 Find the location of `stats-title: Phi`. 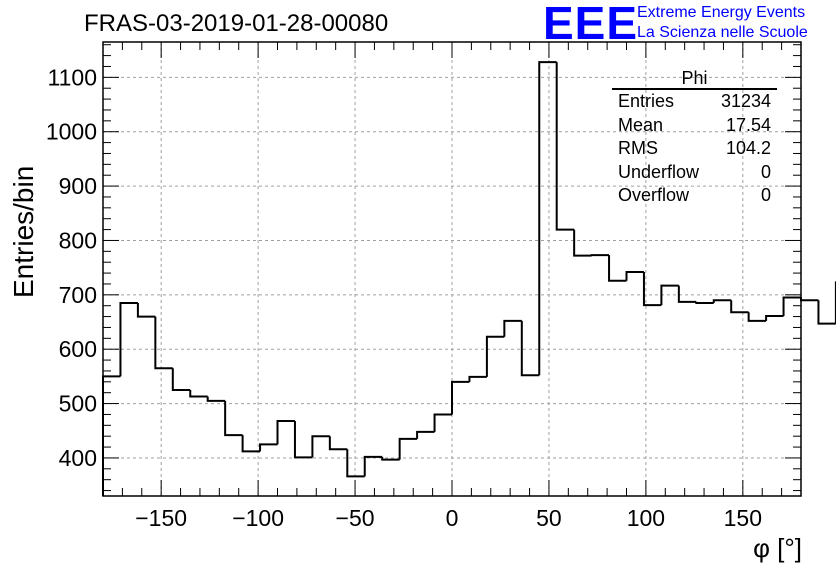

stats-title: Phi is located at coordinates (694, 79).